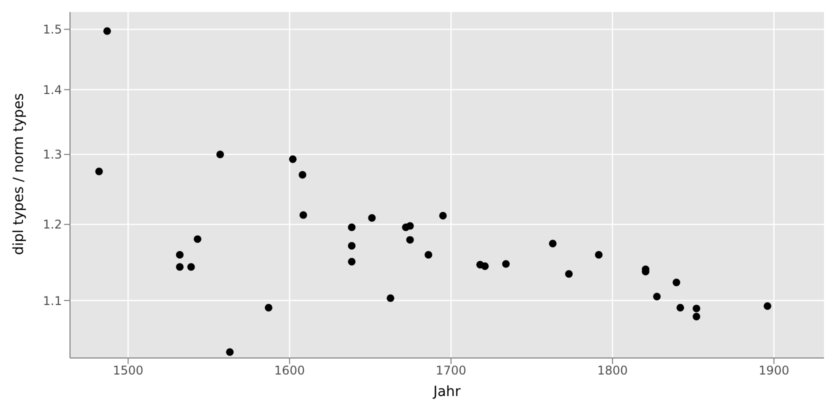 This screenshot has height=410, width=836. Describe the element at coordinates (612, 371) in the screenshot. I see `x-tick-label: 1800` at that location.